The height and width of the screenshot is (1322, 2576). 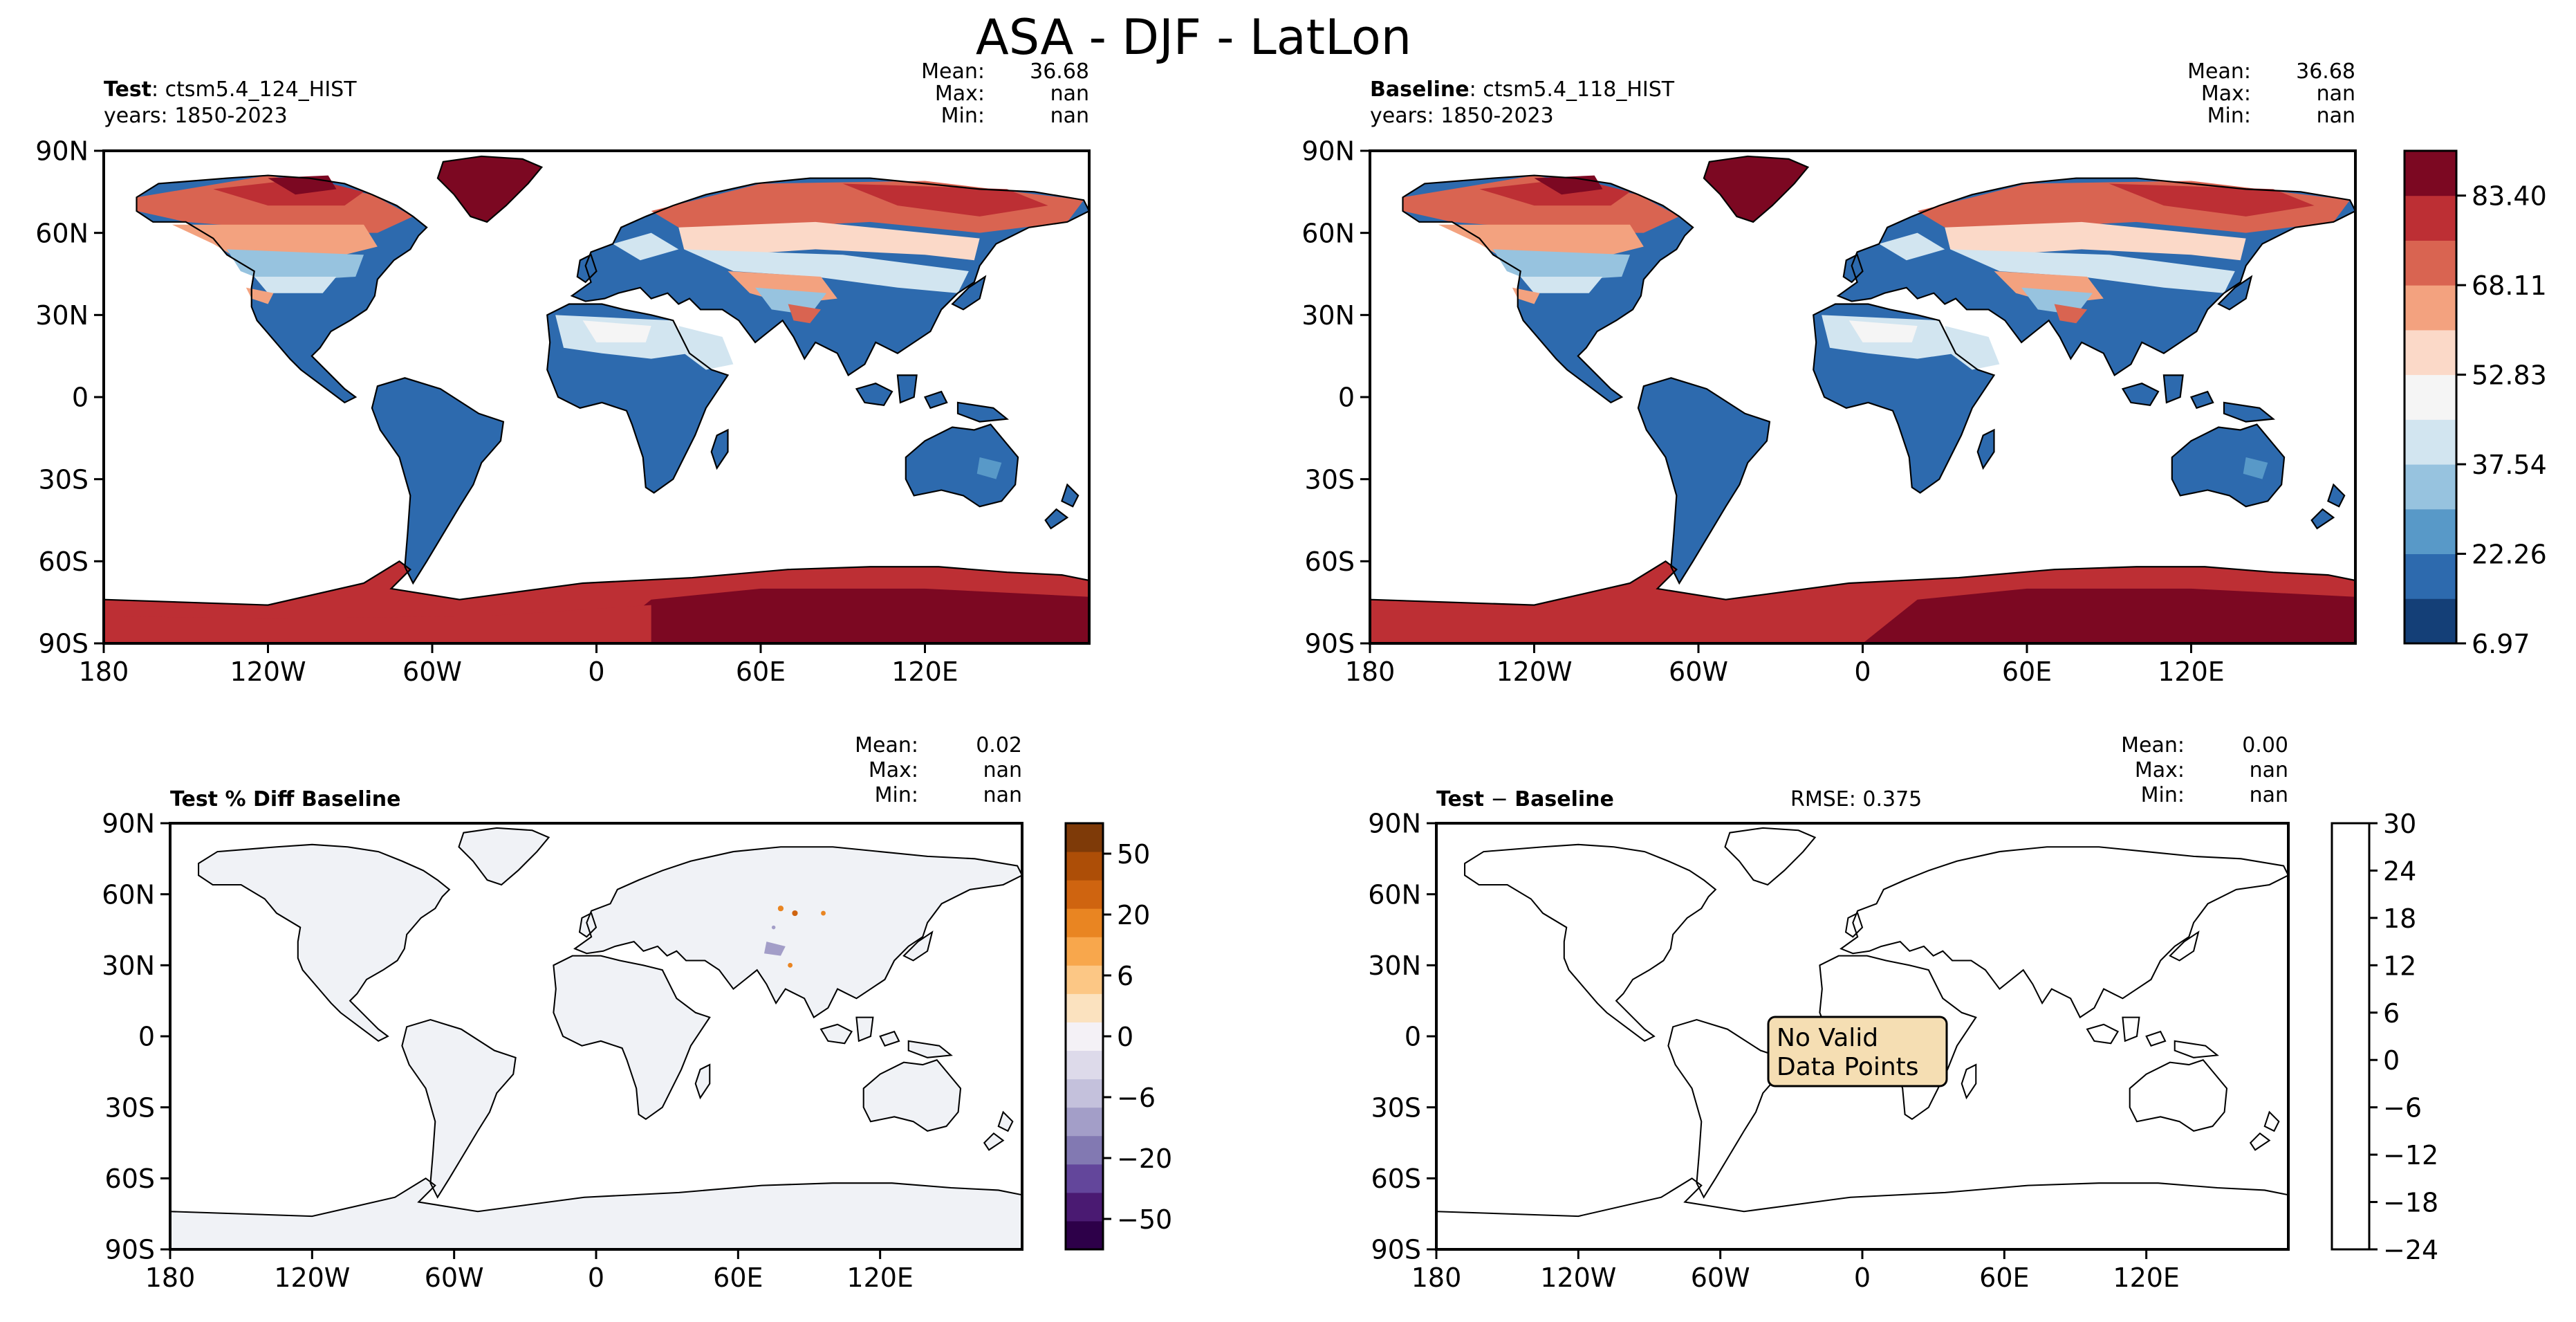 What do you see at coordinates (1137, 1037) in the screenshot?
I see `colorbar-ticks: 50 20 6 0 −6 −20 −50` at bounding box center [1137, 1037].